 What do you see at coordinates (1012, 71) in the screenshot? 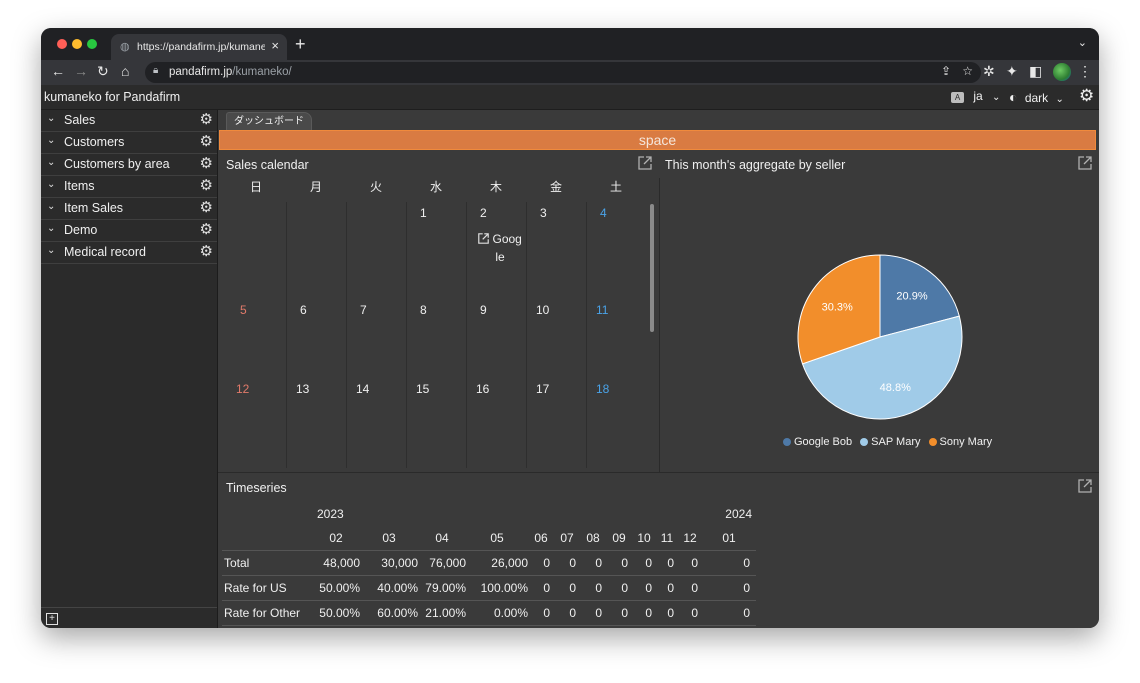
I see `puzzle-icon: ✦` at bounding box center [1012, 71].